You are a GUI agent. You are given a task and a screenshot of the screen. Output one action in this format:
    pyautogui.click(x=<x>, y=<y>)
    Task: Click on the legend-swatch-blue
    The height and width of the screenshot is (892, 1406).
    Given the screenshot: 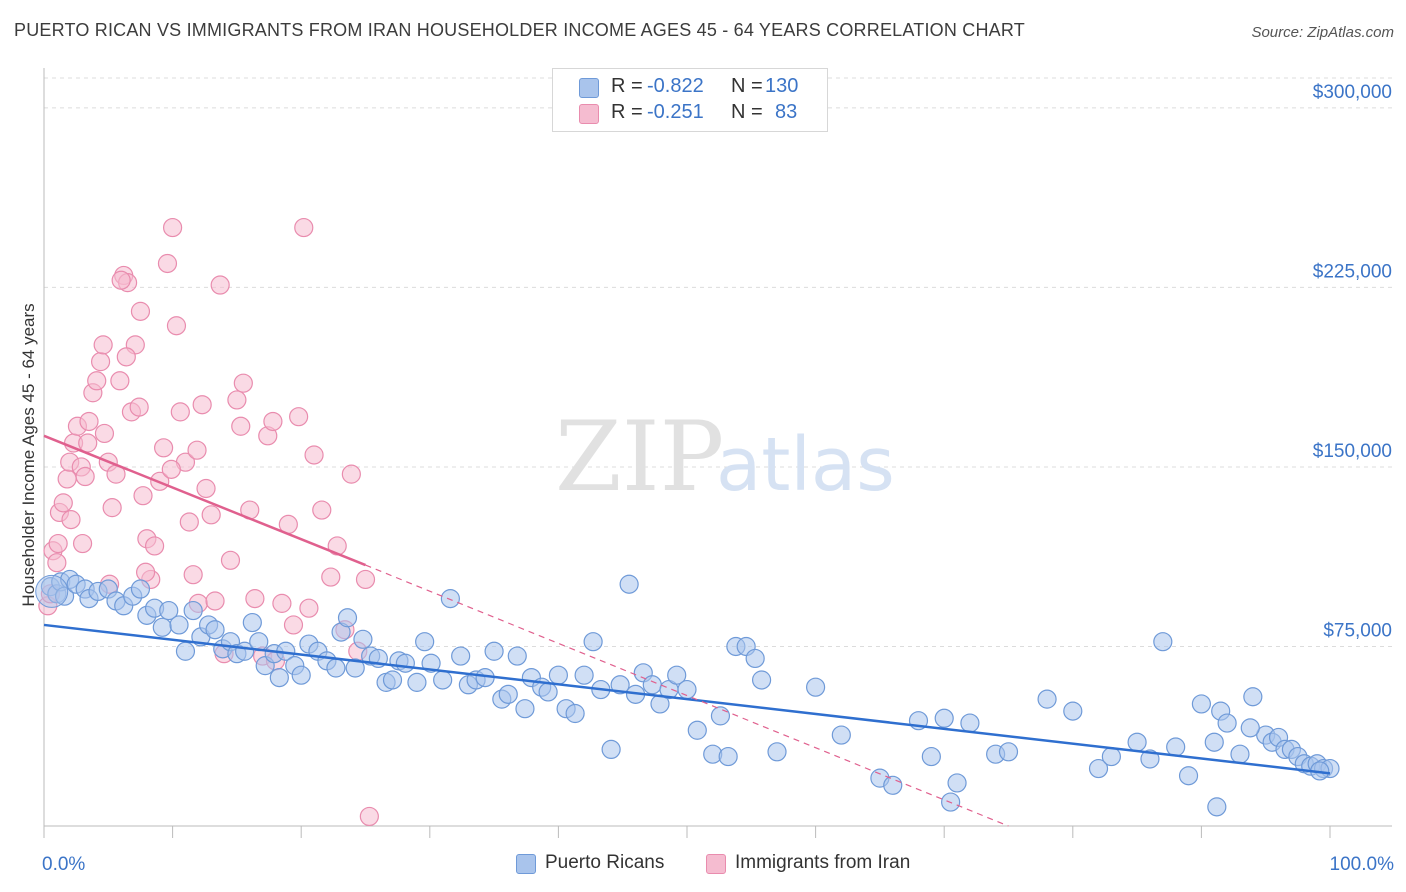 What is the action you would take?
    pyautogui.click(x=589, y=88)
    